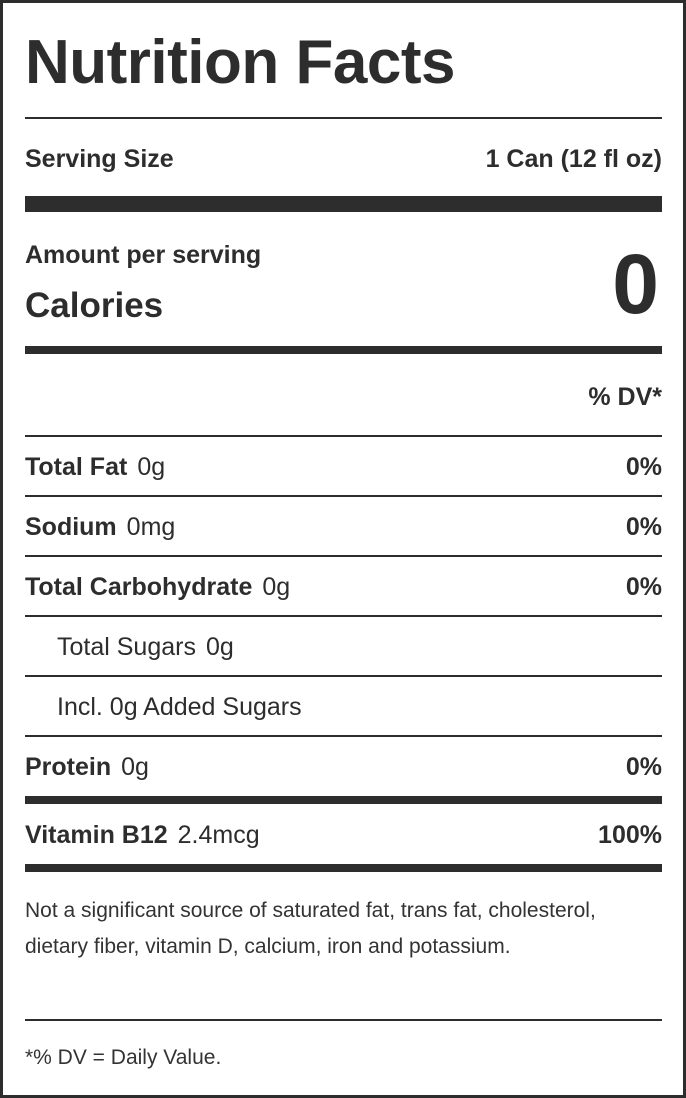 The height and width of the screenshot is (1098, 686). Describe the element at coordinates (99, 158) in the screenshot. I see `serving-size-label: Serving Size` at that location.